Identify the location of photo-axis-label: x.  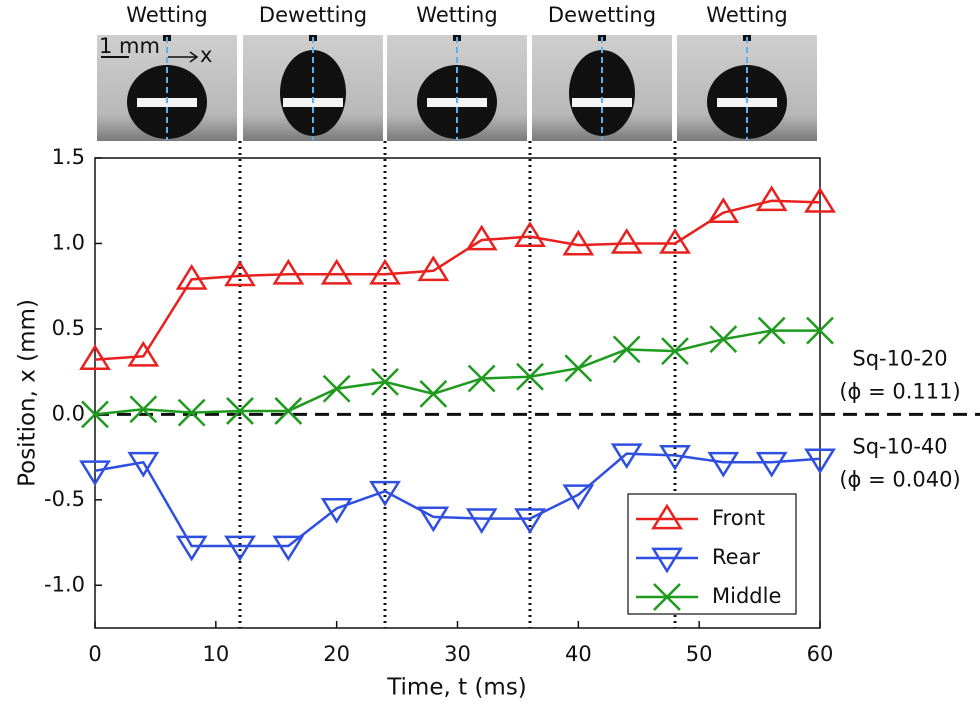
(206, 55).